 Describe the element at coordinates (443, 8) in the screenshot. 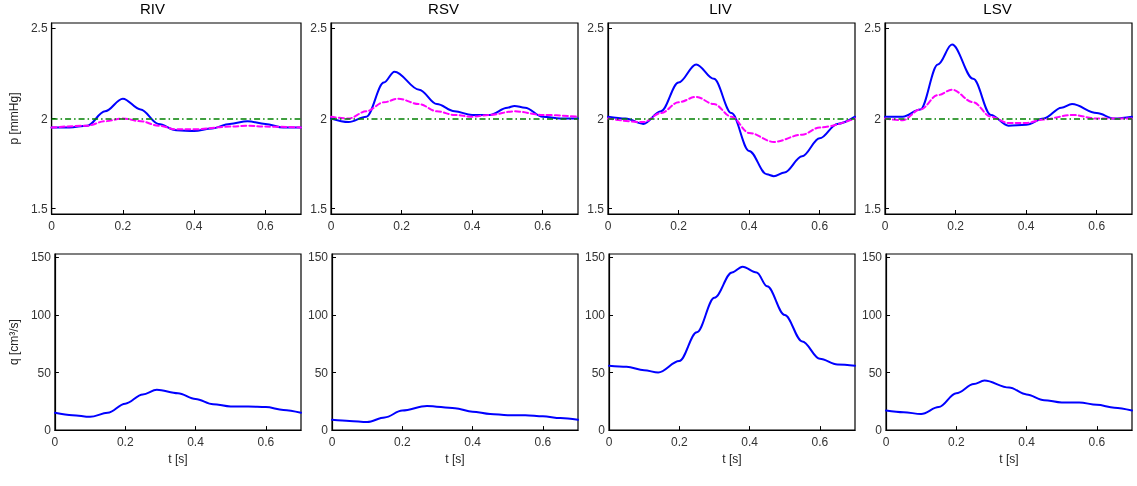

I see `chart-title: RSV` at that location.